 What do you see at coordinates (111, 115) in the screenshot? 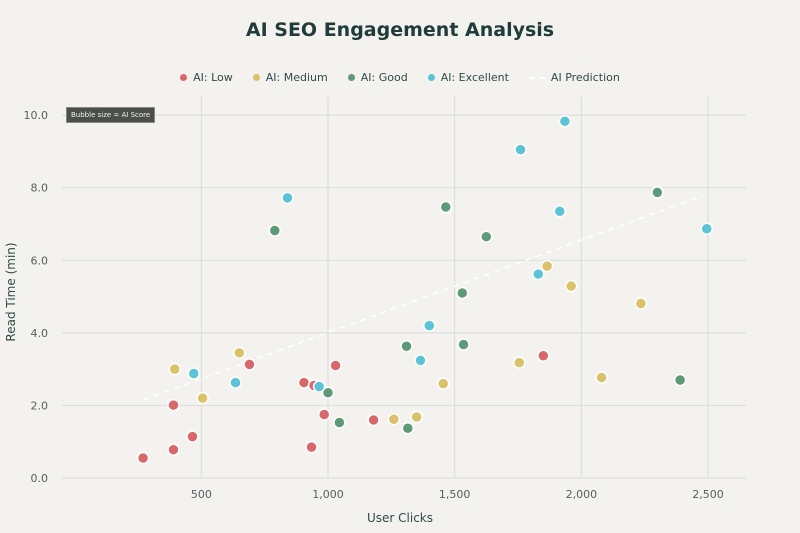
I see `bubble-size-note: Bubble size = AI Score` at bounding box center [111, 115].